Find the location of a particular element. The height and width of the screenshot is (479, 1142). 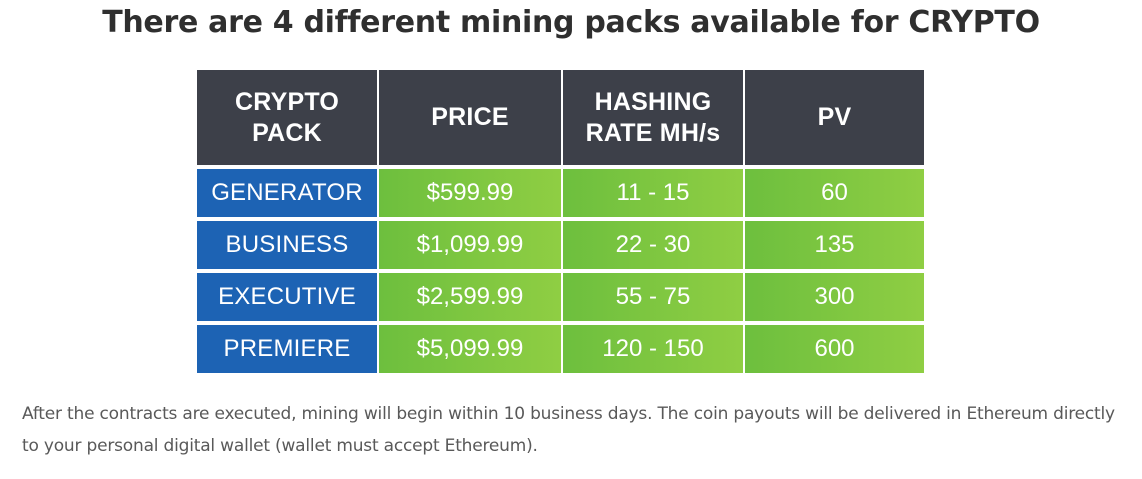

pack-name-business: BUSINESS is located at coordinates (287, 245).